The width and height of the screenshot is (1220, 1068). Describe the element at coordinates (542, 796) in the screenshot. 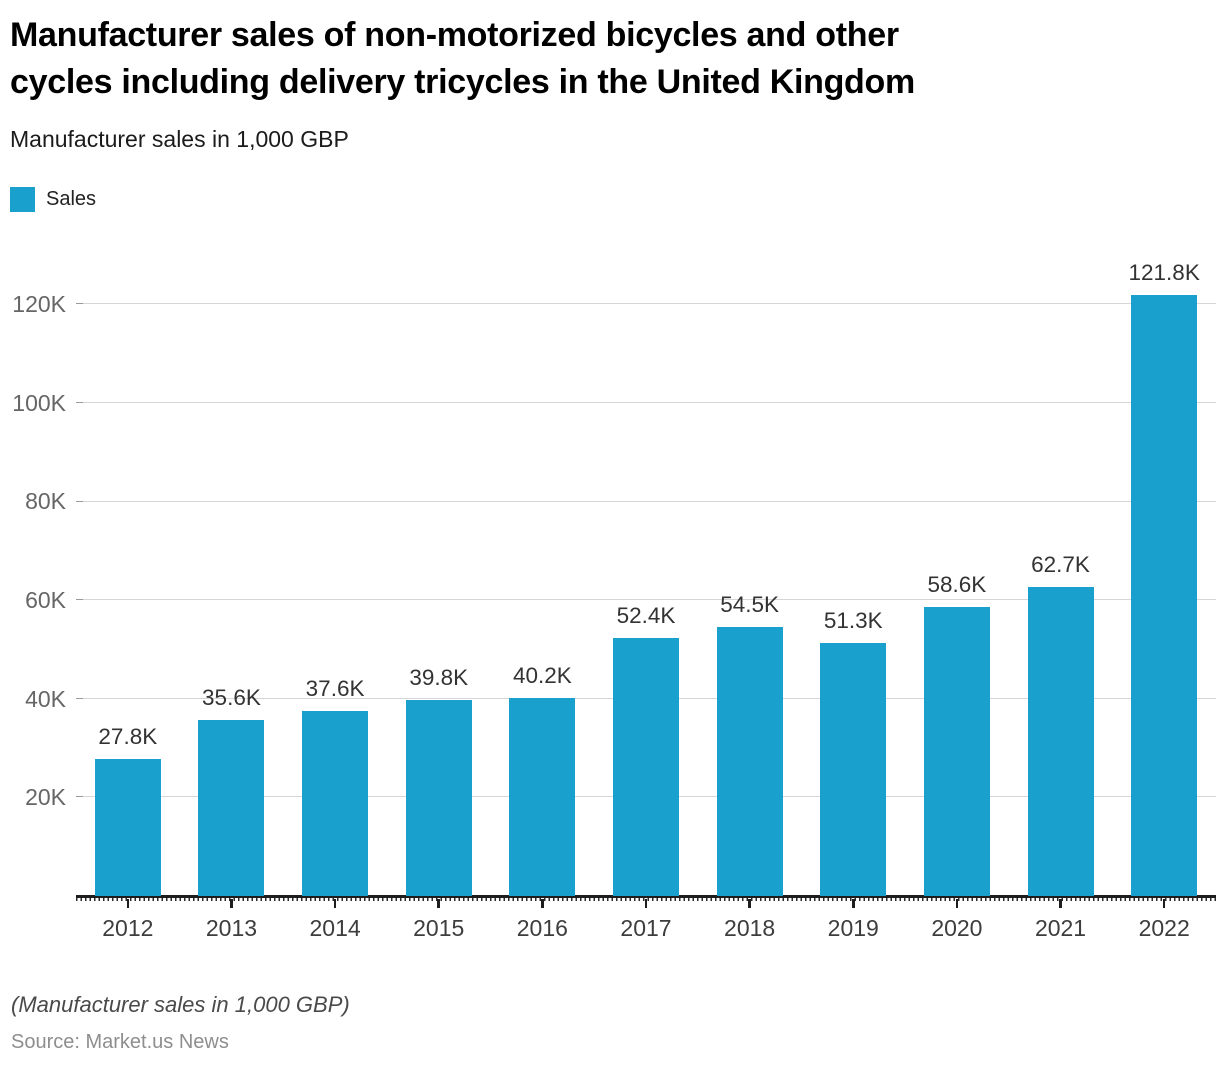

I see `bar-2016` at that location.